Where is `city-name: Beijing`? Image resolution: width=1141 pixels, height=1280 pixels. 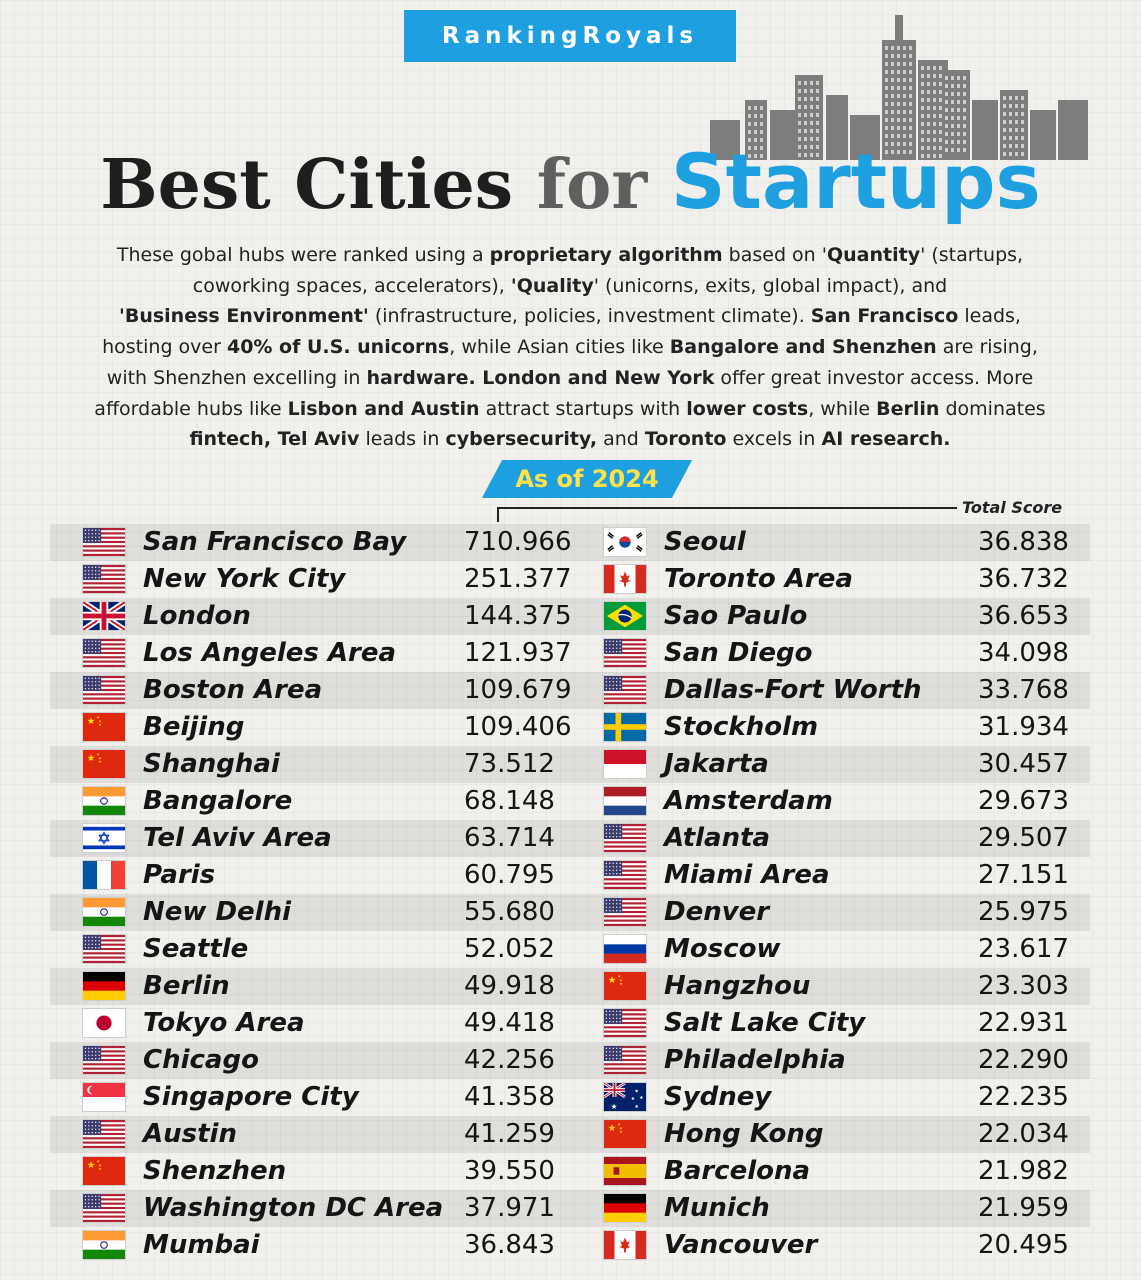
city-name: Beijing is located at coordinates (194, 727).